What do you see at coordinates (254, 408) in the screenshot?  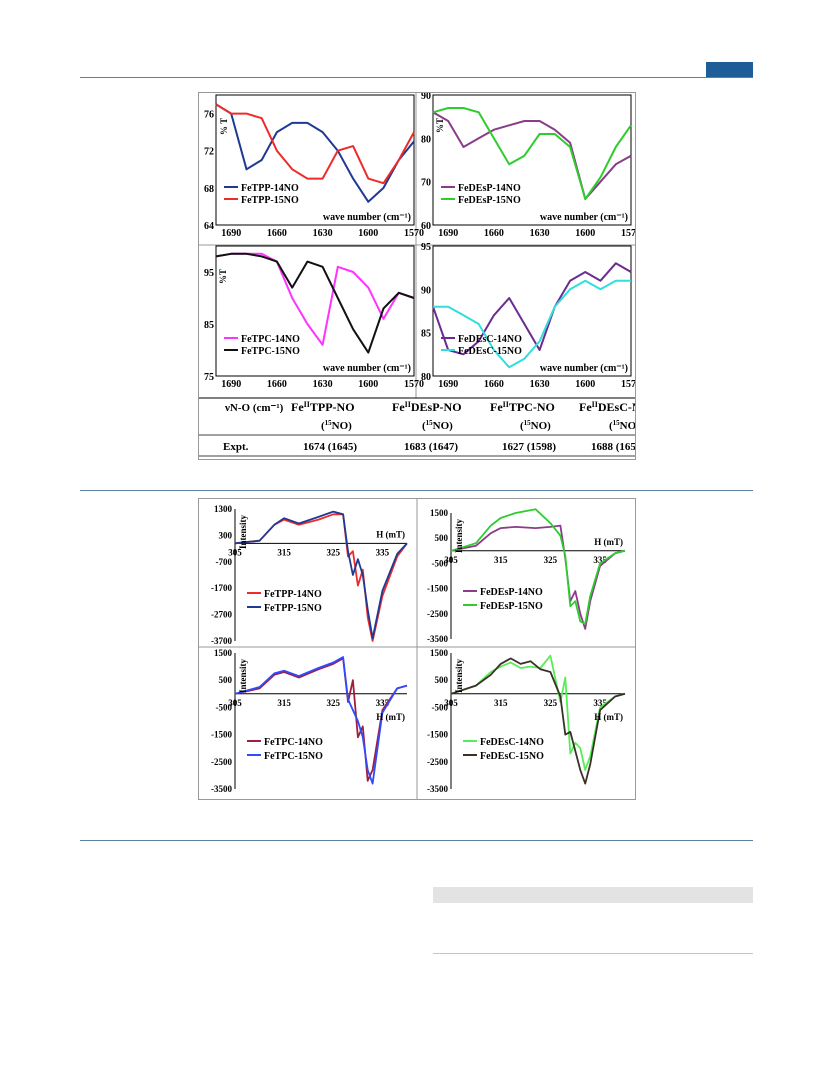 I see `table-header-label: νN-O (cm⁻¹)` at bounding box center [254, 408].